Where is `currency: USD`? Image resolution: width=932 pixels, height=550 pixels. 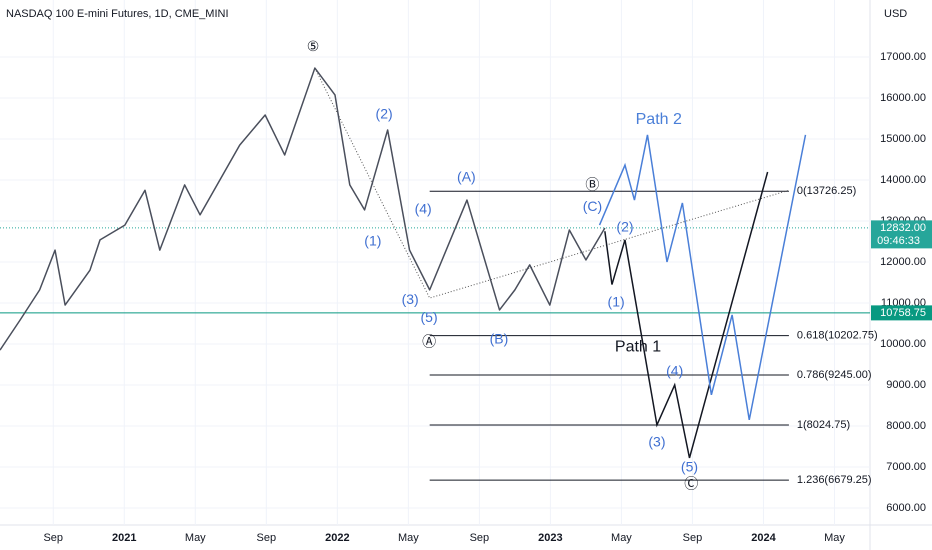
currency: USD is located at coordinates (895, 14).